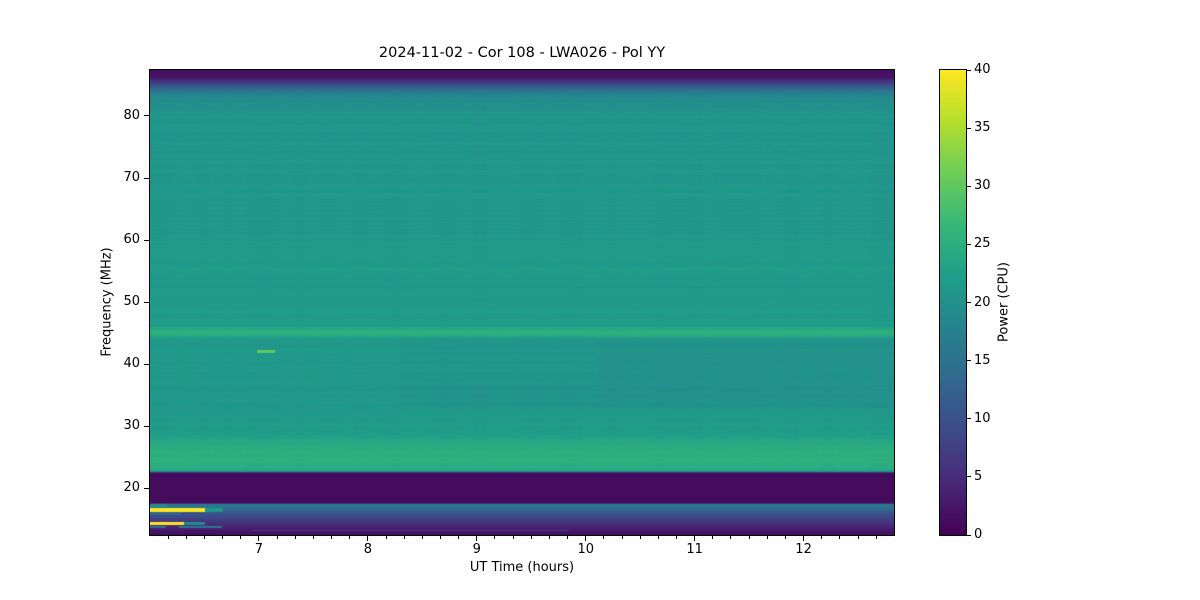 This screenshot has height=600, width=1200. Describe the element at coordinates (585, 549) in the screenshot. I see `x-tick-label: 10` at that location.